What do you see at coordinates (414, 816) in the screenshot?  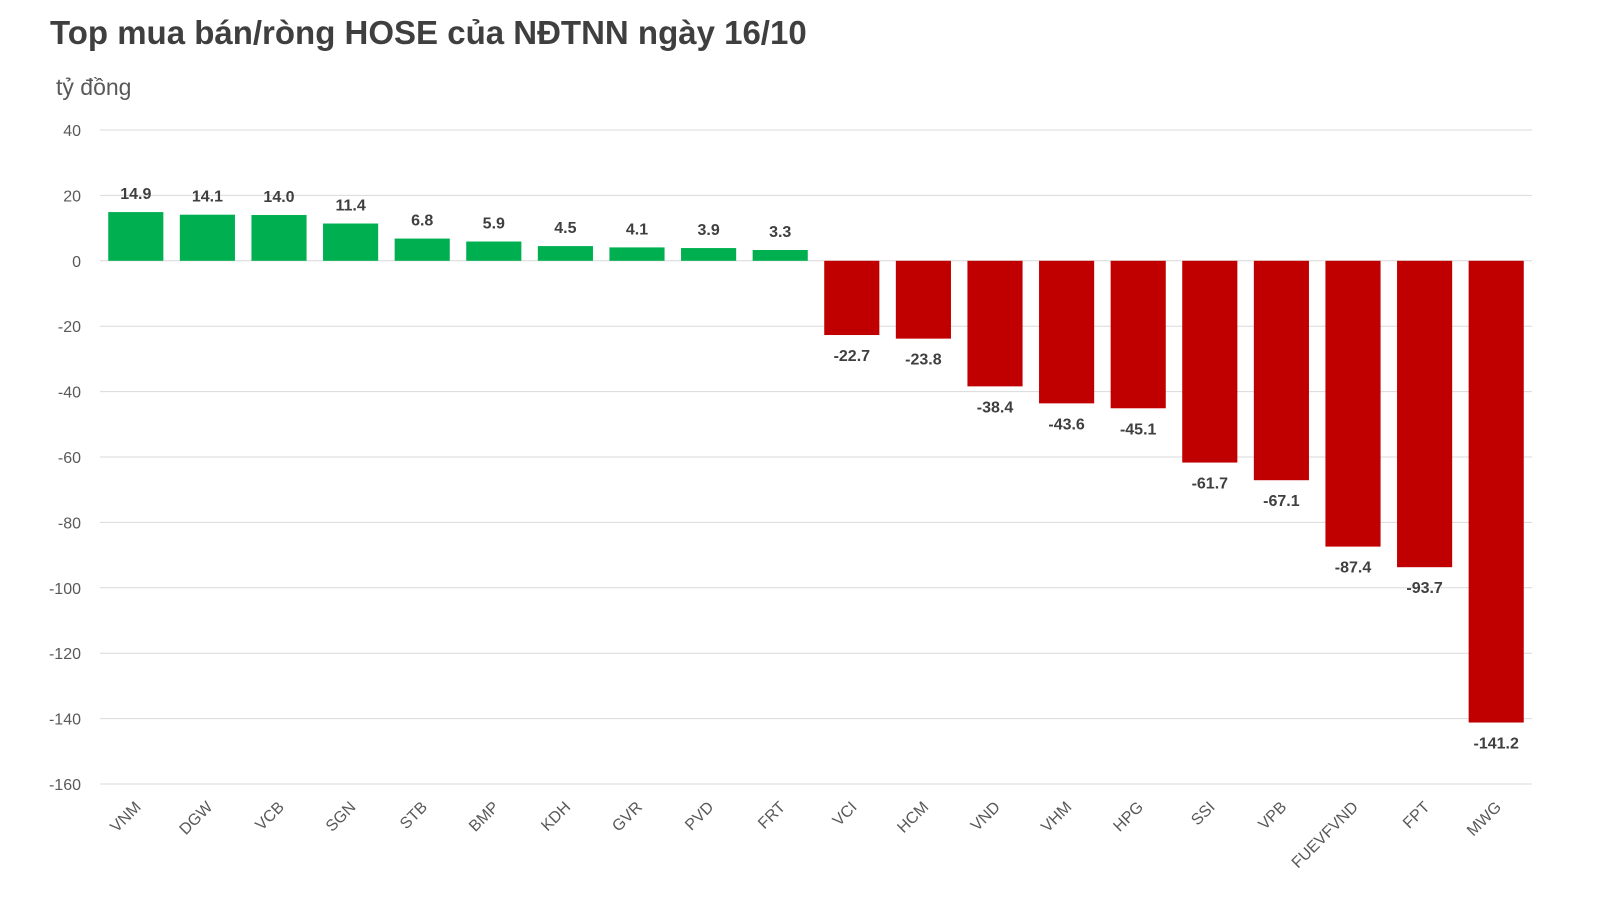 I see `x-category-label: STB` at bounding box center [414, 816].